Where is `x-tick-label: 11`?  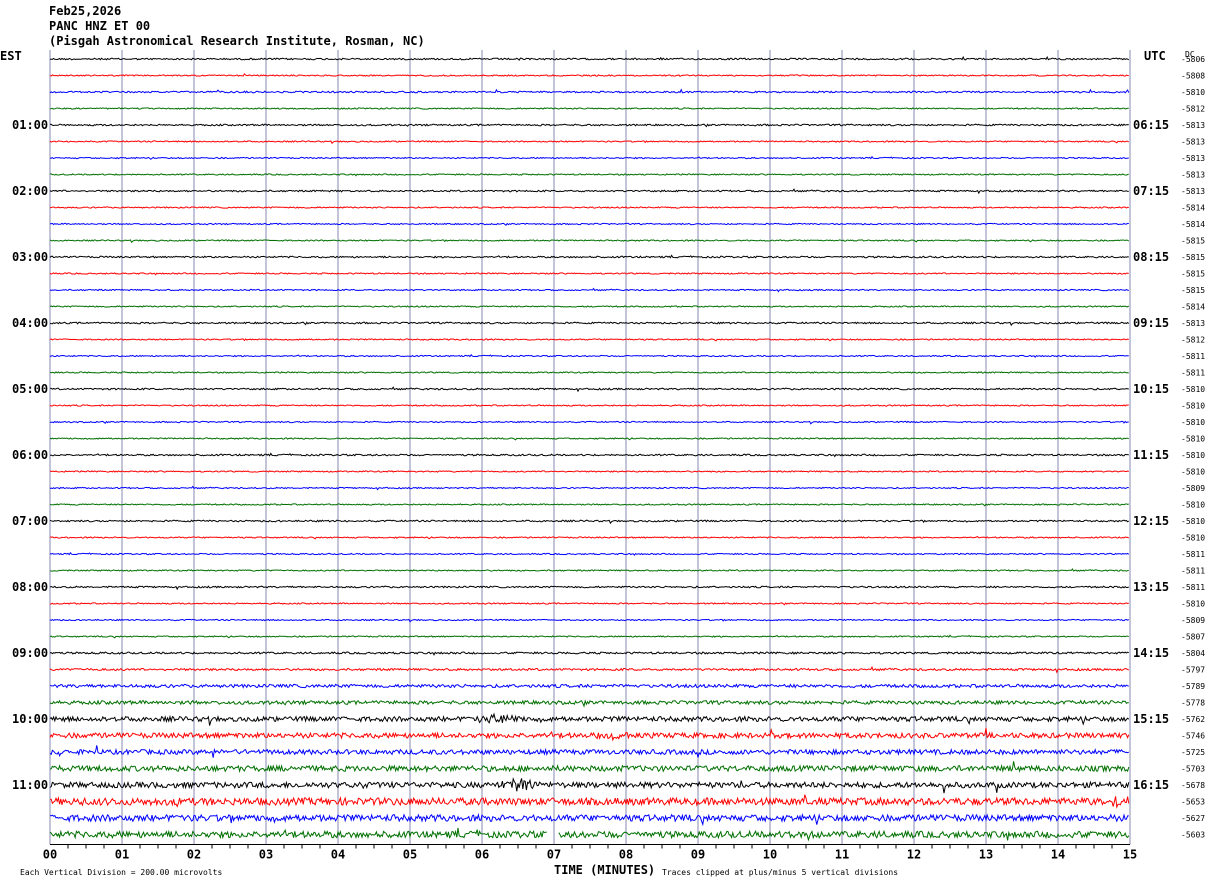 x-tick-label: 11 is located at coordinates (842, 855).